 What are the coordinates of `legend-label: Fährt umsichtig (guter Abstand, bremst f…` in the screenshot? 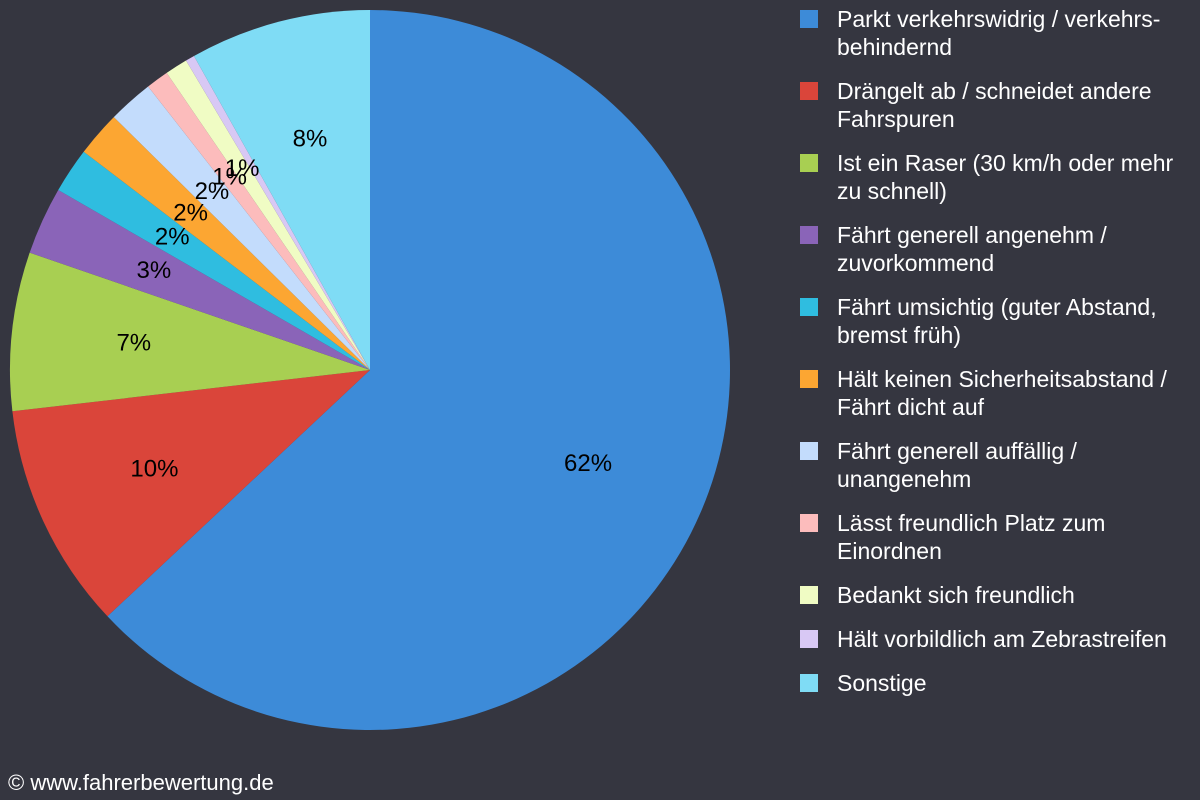 It's located at (997, 321).